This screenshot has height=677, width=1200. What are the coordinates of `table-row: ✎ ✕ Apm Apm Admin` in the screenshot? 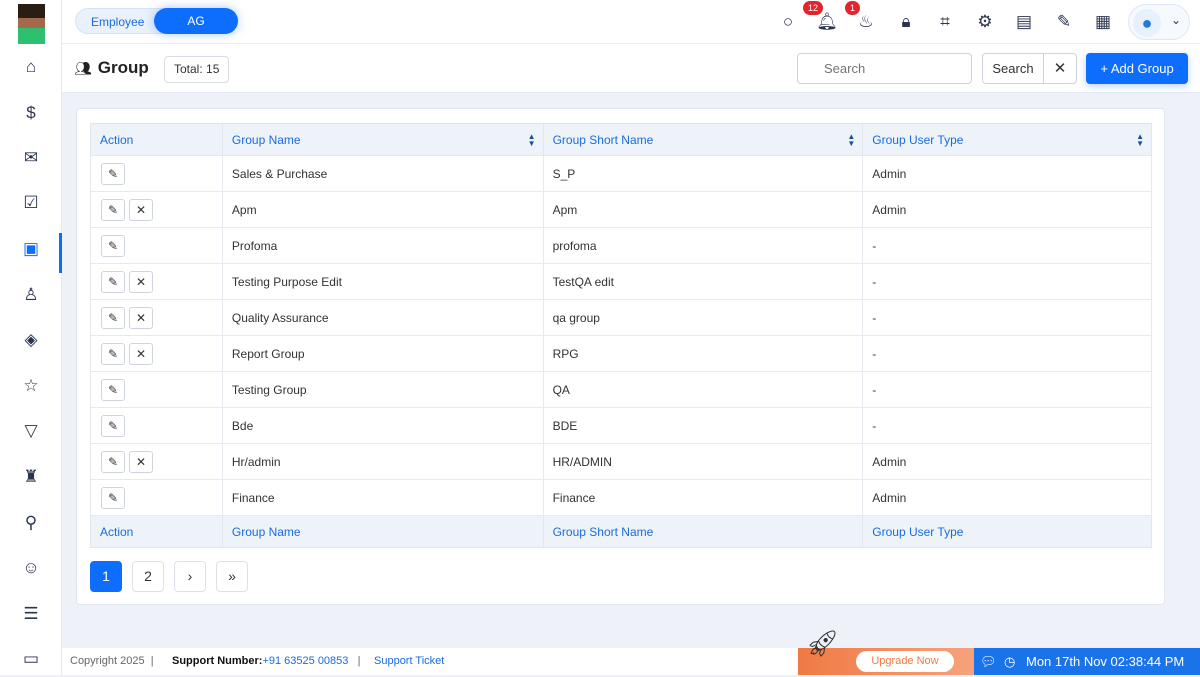 It's located at (621, 209).